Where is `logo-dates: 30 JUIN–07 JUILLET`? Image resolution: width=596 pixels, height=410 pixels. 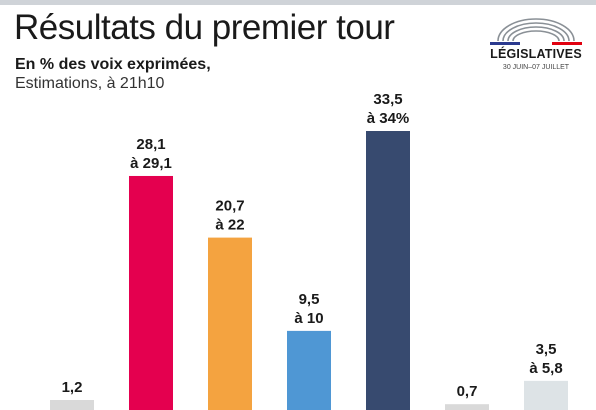 logo-dates: 30 JUIN–07 JUILLET is located at coordinates (536, 67).